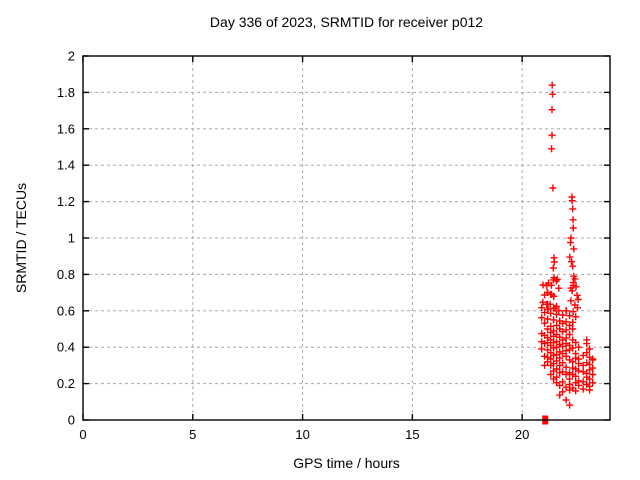 The image size is (640, 480). What do you see at coordinates (66, 383) in the screenshot?
I see `y-tick-label: 0.2` at bounding box center [66, 383].